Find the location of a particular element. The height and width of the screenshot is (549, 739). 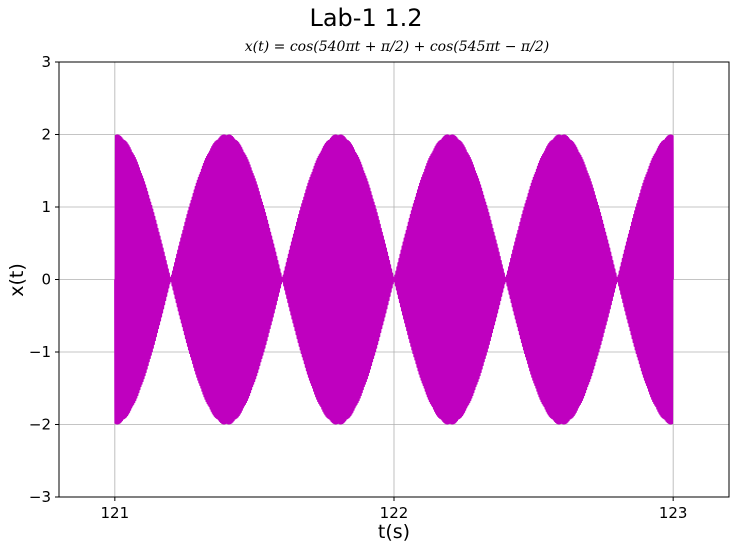

y-tick-label-0: −3 is located at coordinates (40, 497).